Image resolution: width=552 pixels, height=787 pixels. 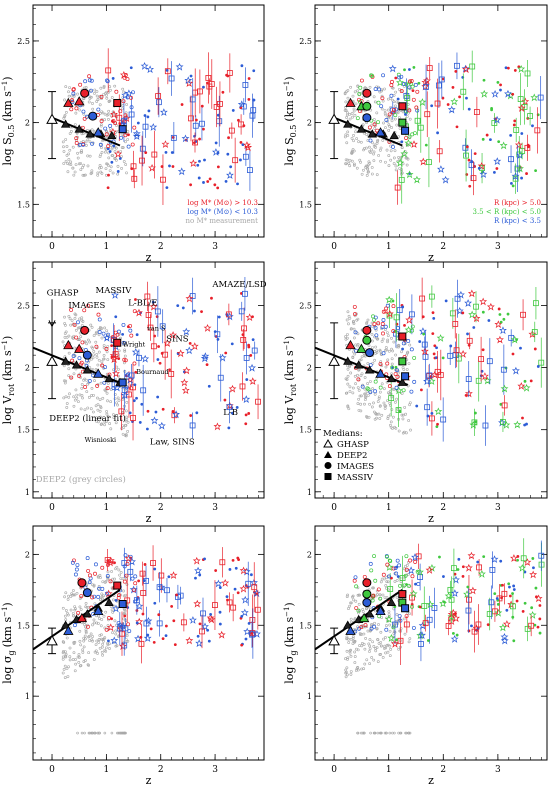 What do you see at coordinates (149, 257) in the screenshot?
I see `x-axis-label: z` at bounding box center [149, 257].